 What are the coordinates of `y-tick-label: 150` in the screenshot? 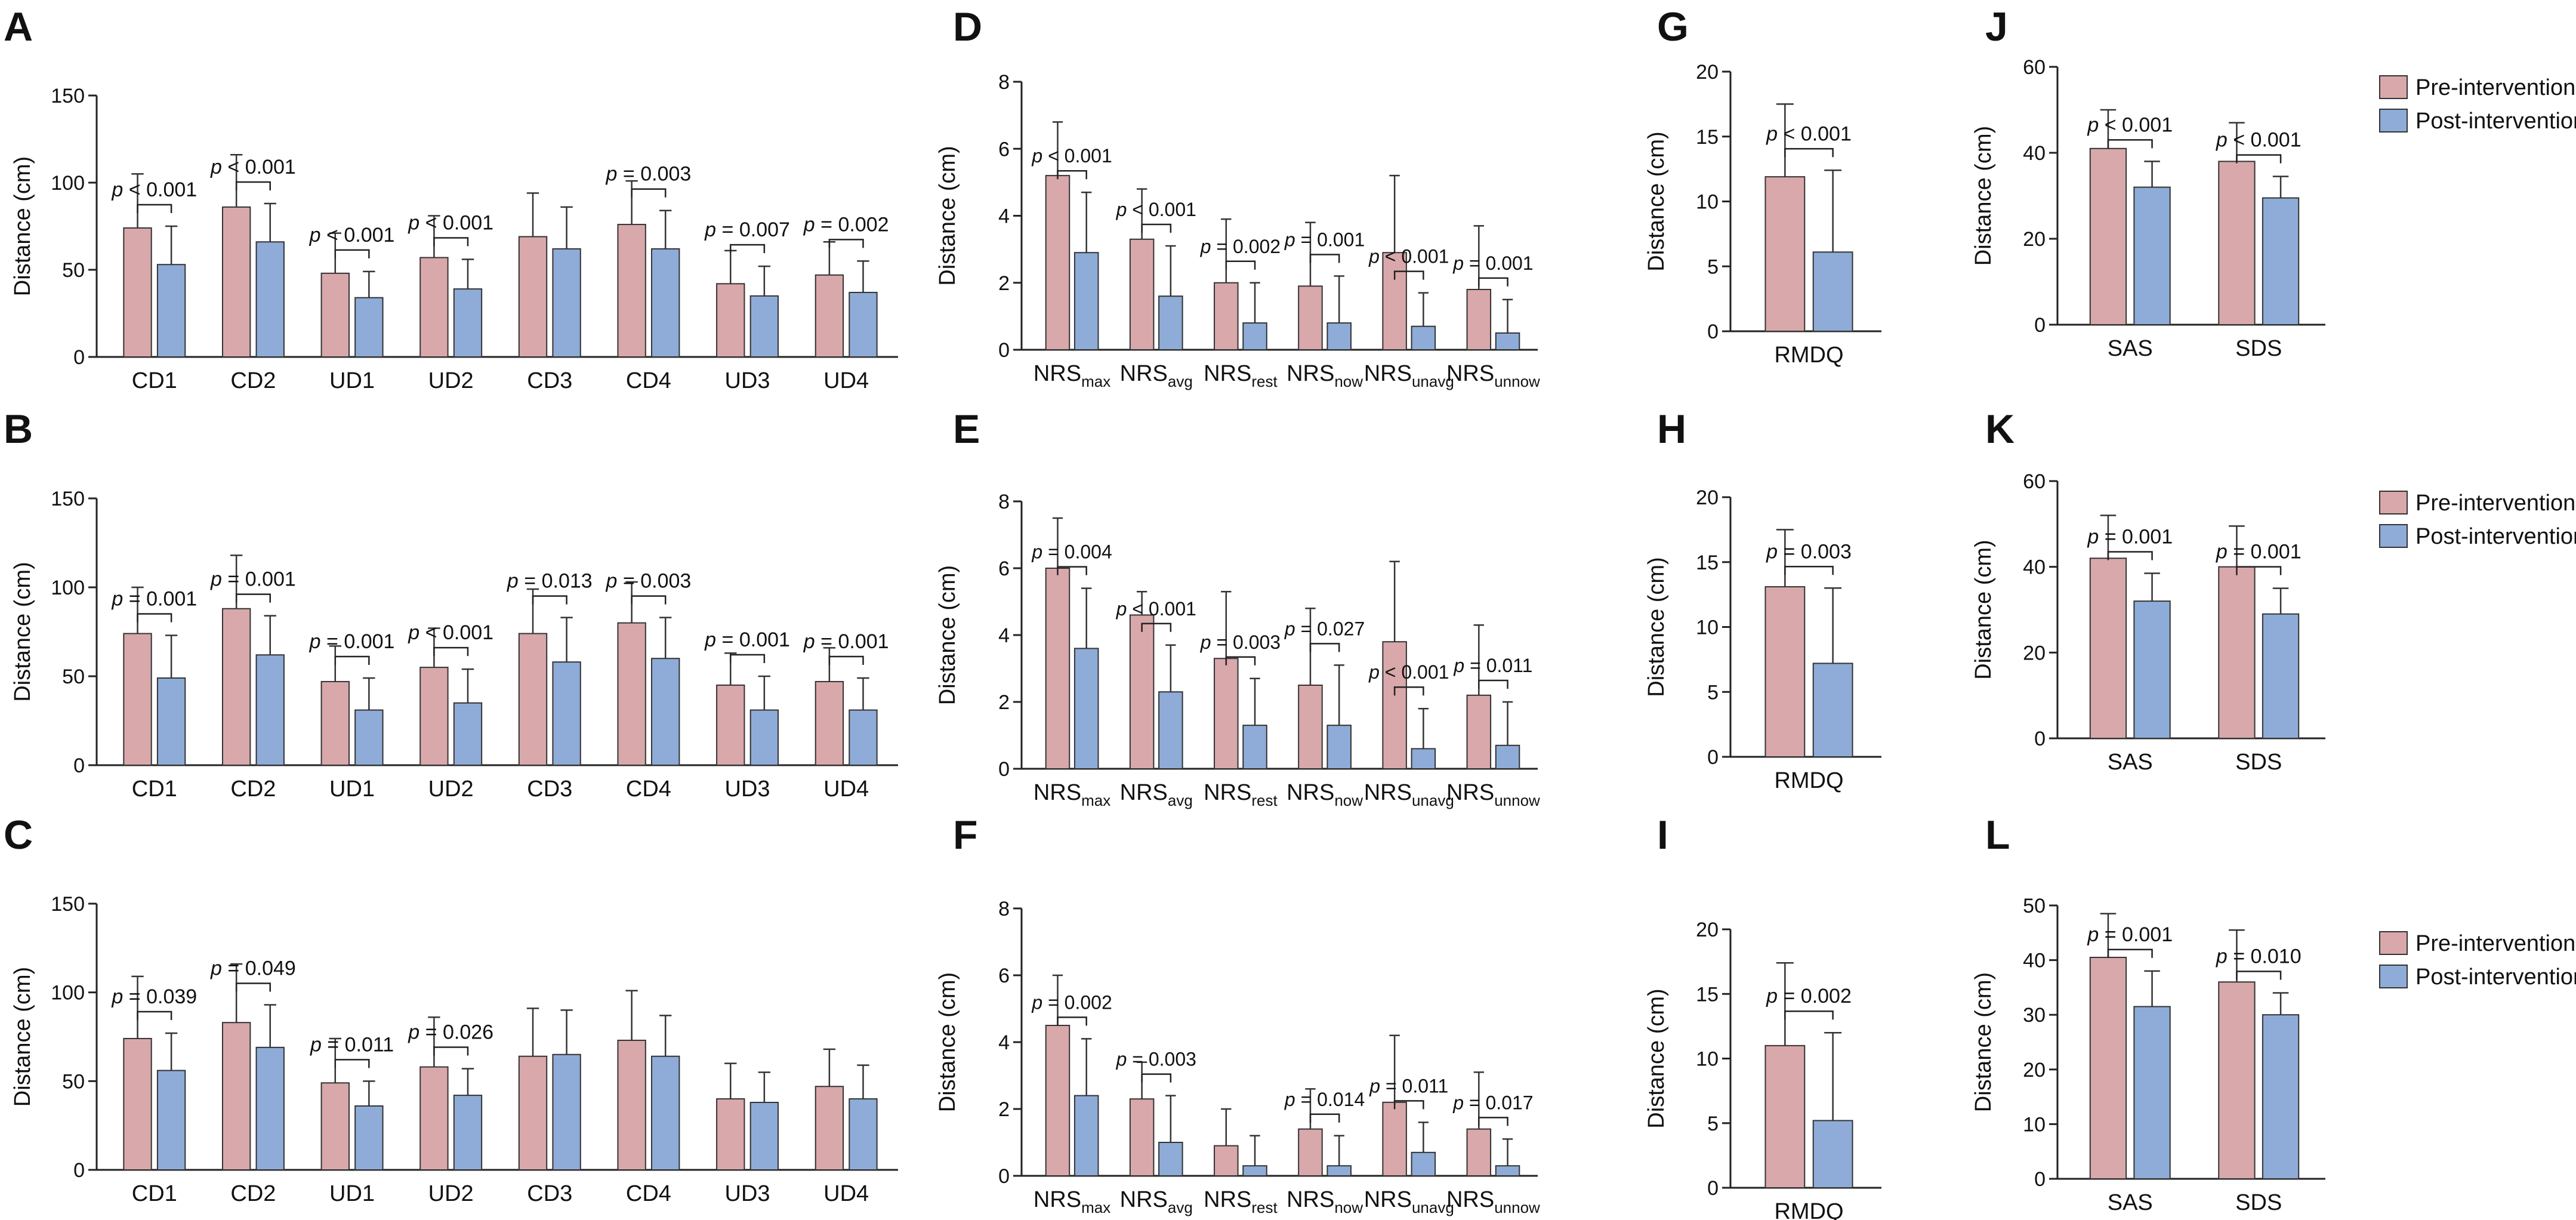 It's located at (68, 904).